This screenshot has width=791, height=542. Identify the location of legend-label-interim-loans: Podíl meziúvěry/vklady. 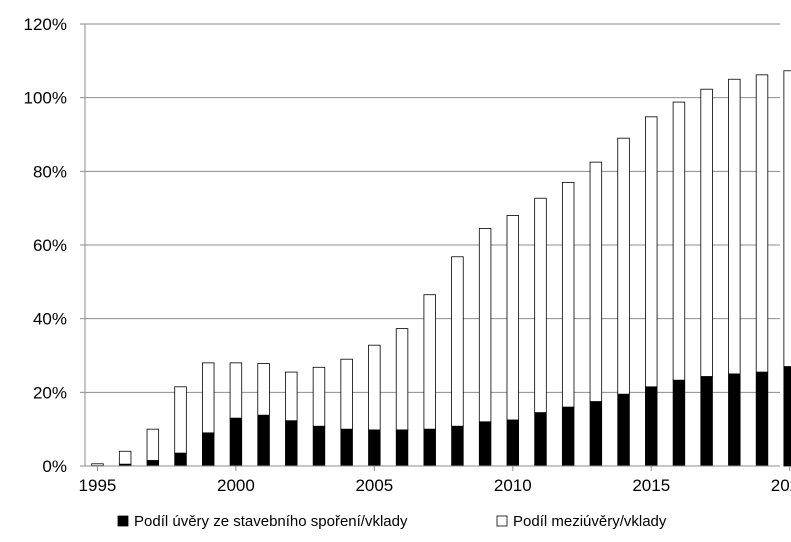
(590, 521).